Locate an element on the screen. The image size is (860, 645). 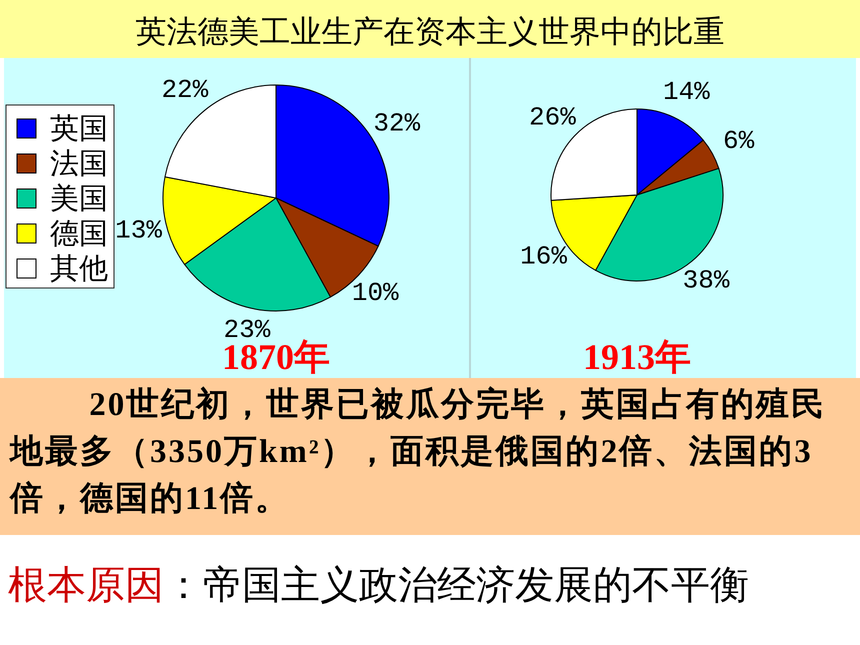
legend-label: 美国 is located at coordinates (79, 199).